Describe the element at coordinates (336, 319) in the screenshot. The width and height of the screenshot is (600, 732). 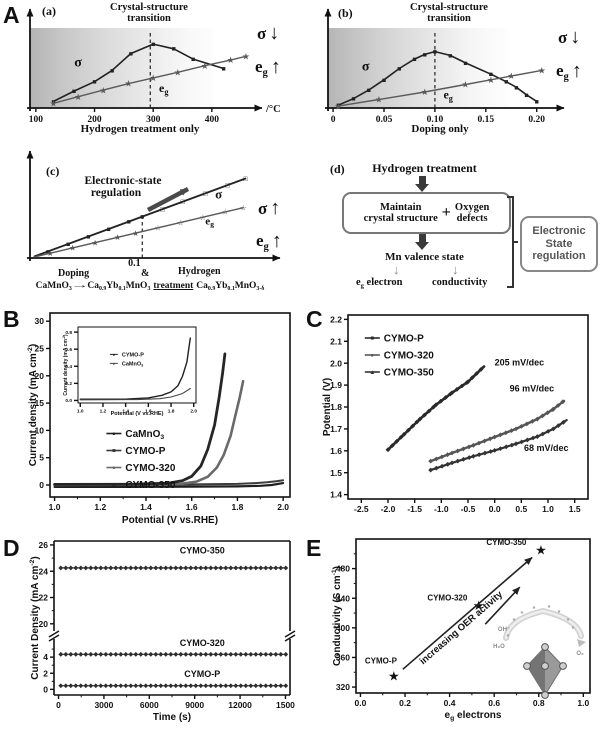
I see `y-tick-label: 2.2` at that location.